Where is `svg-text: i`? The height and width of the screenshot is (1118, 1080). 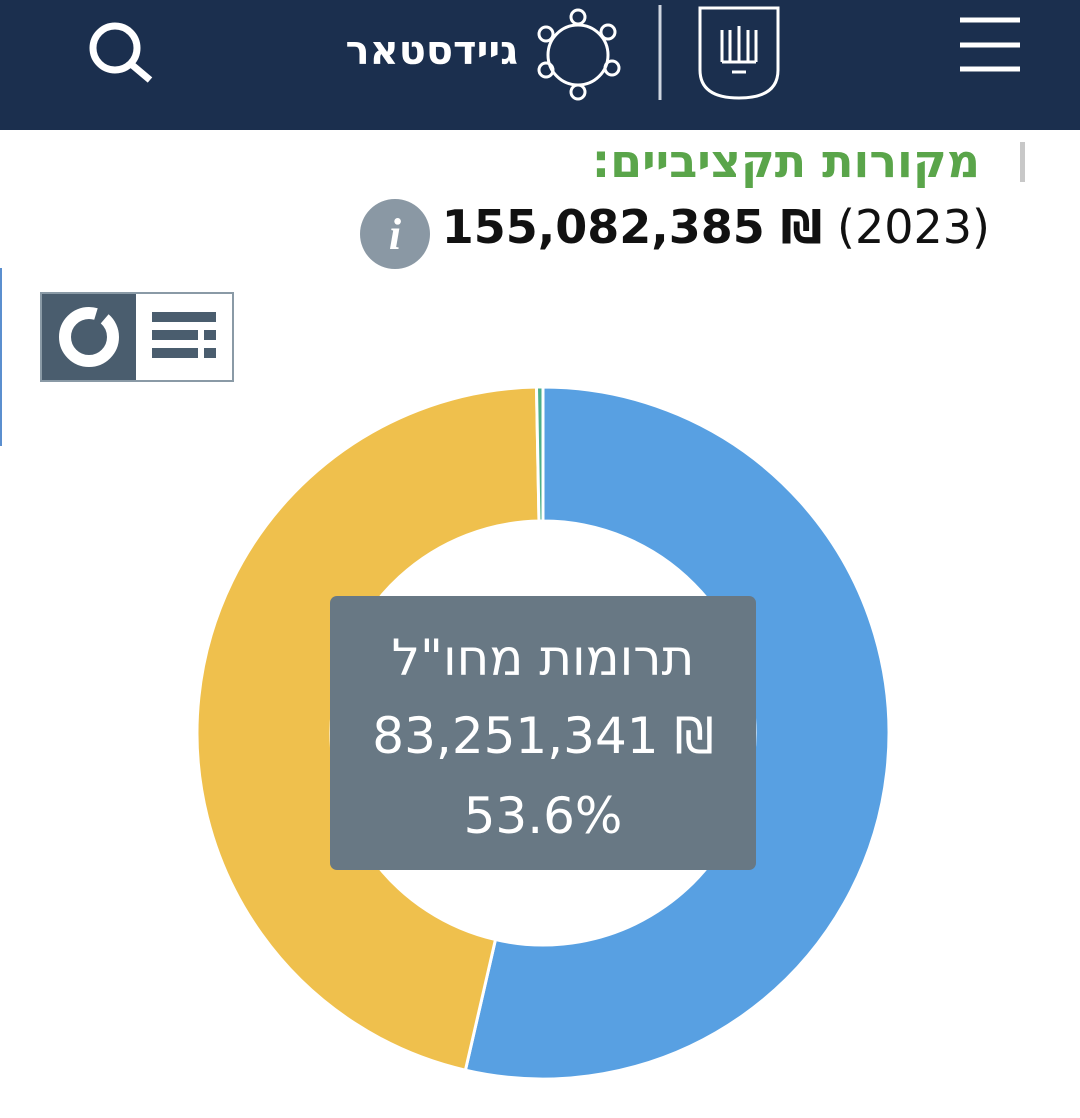 svg-text: i is located at coordinates (395, 234).